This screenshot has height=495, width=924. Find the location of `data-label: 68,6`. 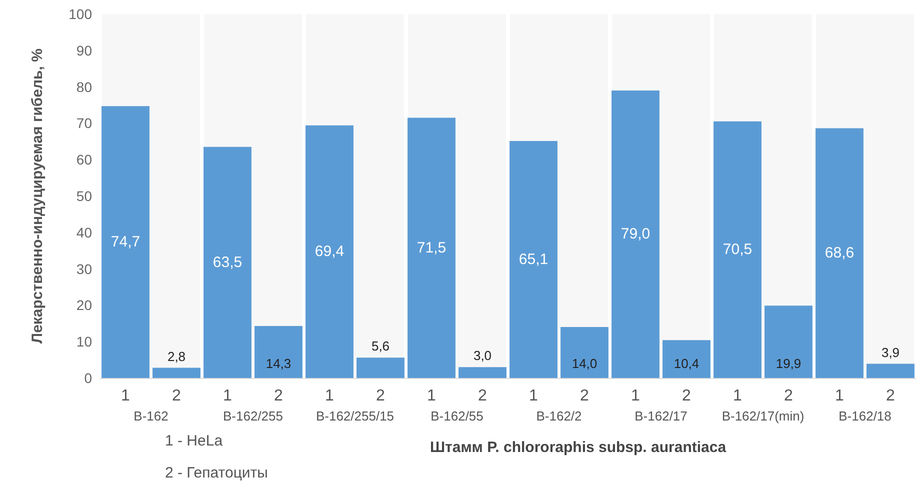

data-label: 68,6 is located at coordinates (839, 253).